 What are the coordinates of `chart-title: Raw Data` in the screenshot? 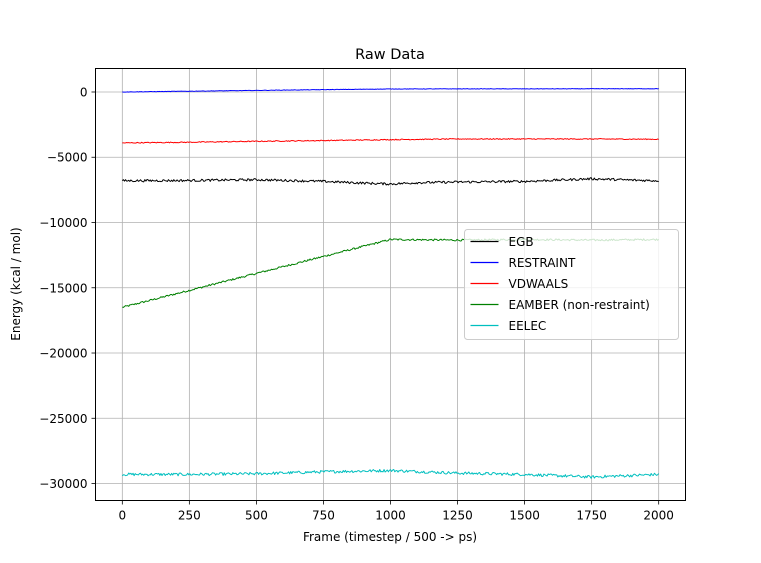 It's located at (390, 55).